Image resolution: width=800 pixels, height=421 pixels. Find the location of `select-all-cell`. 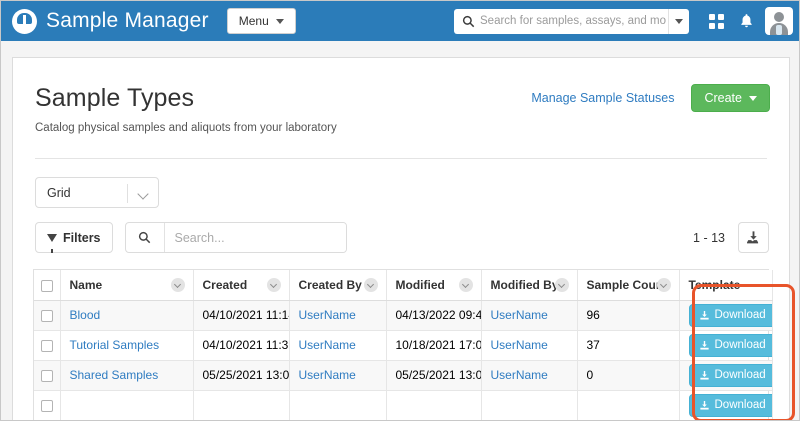

select-all-cell is located at coordinates (47, 285).